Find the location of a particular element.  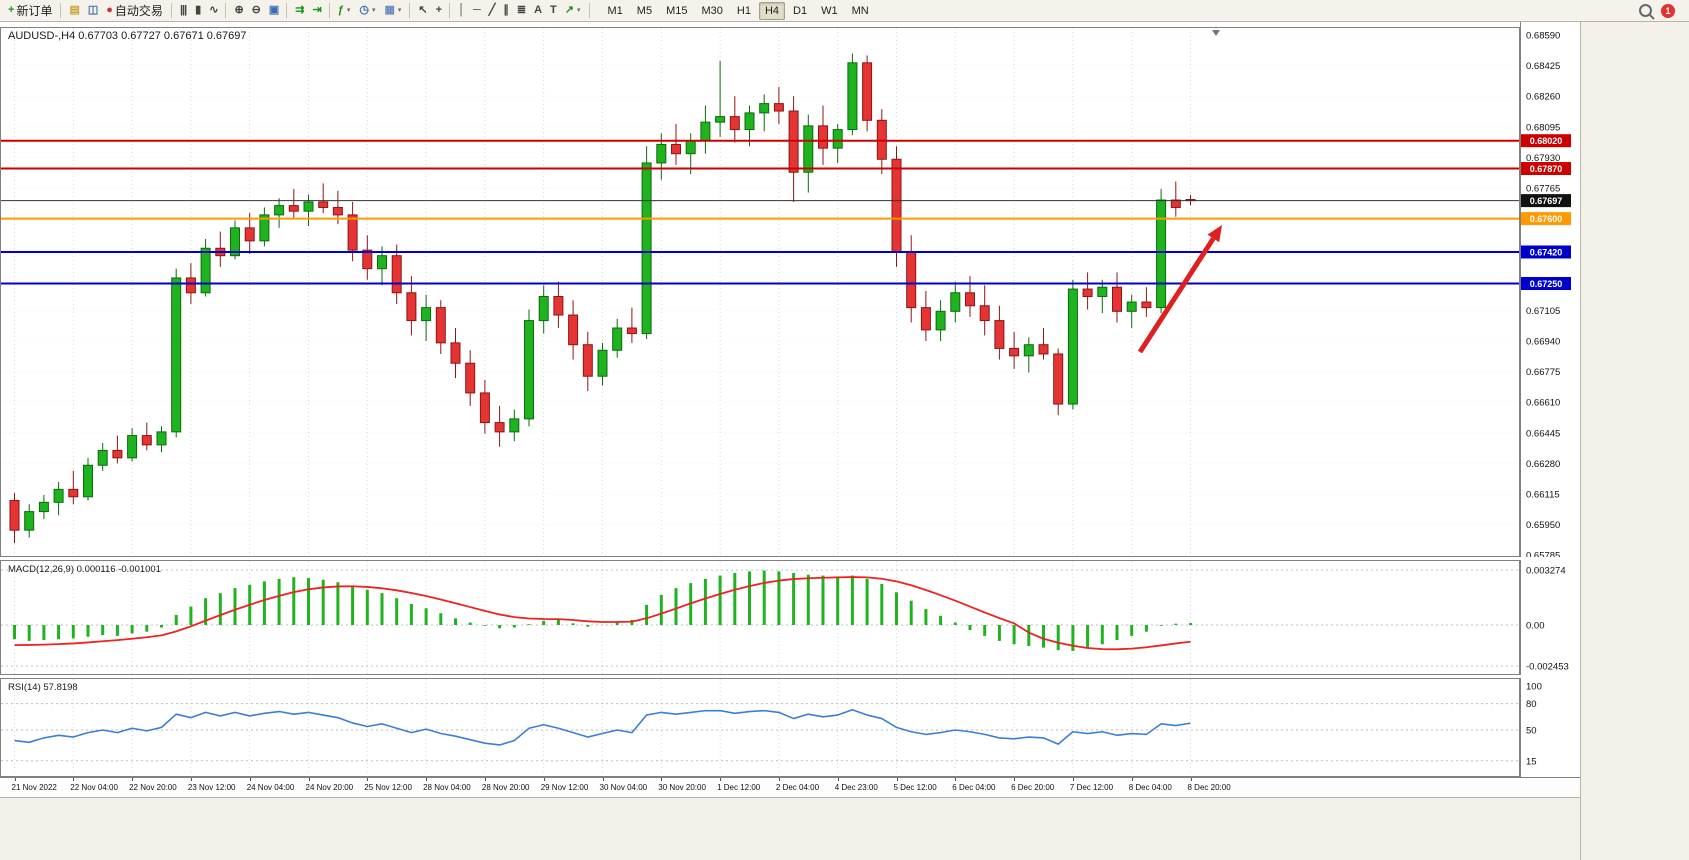

zoom-in-icon: ⊕ is located at coordinates (238, 10).